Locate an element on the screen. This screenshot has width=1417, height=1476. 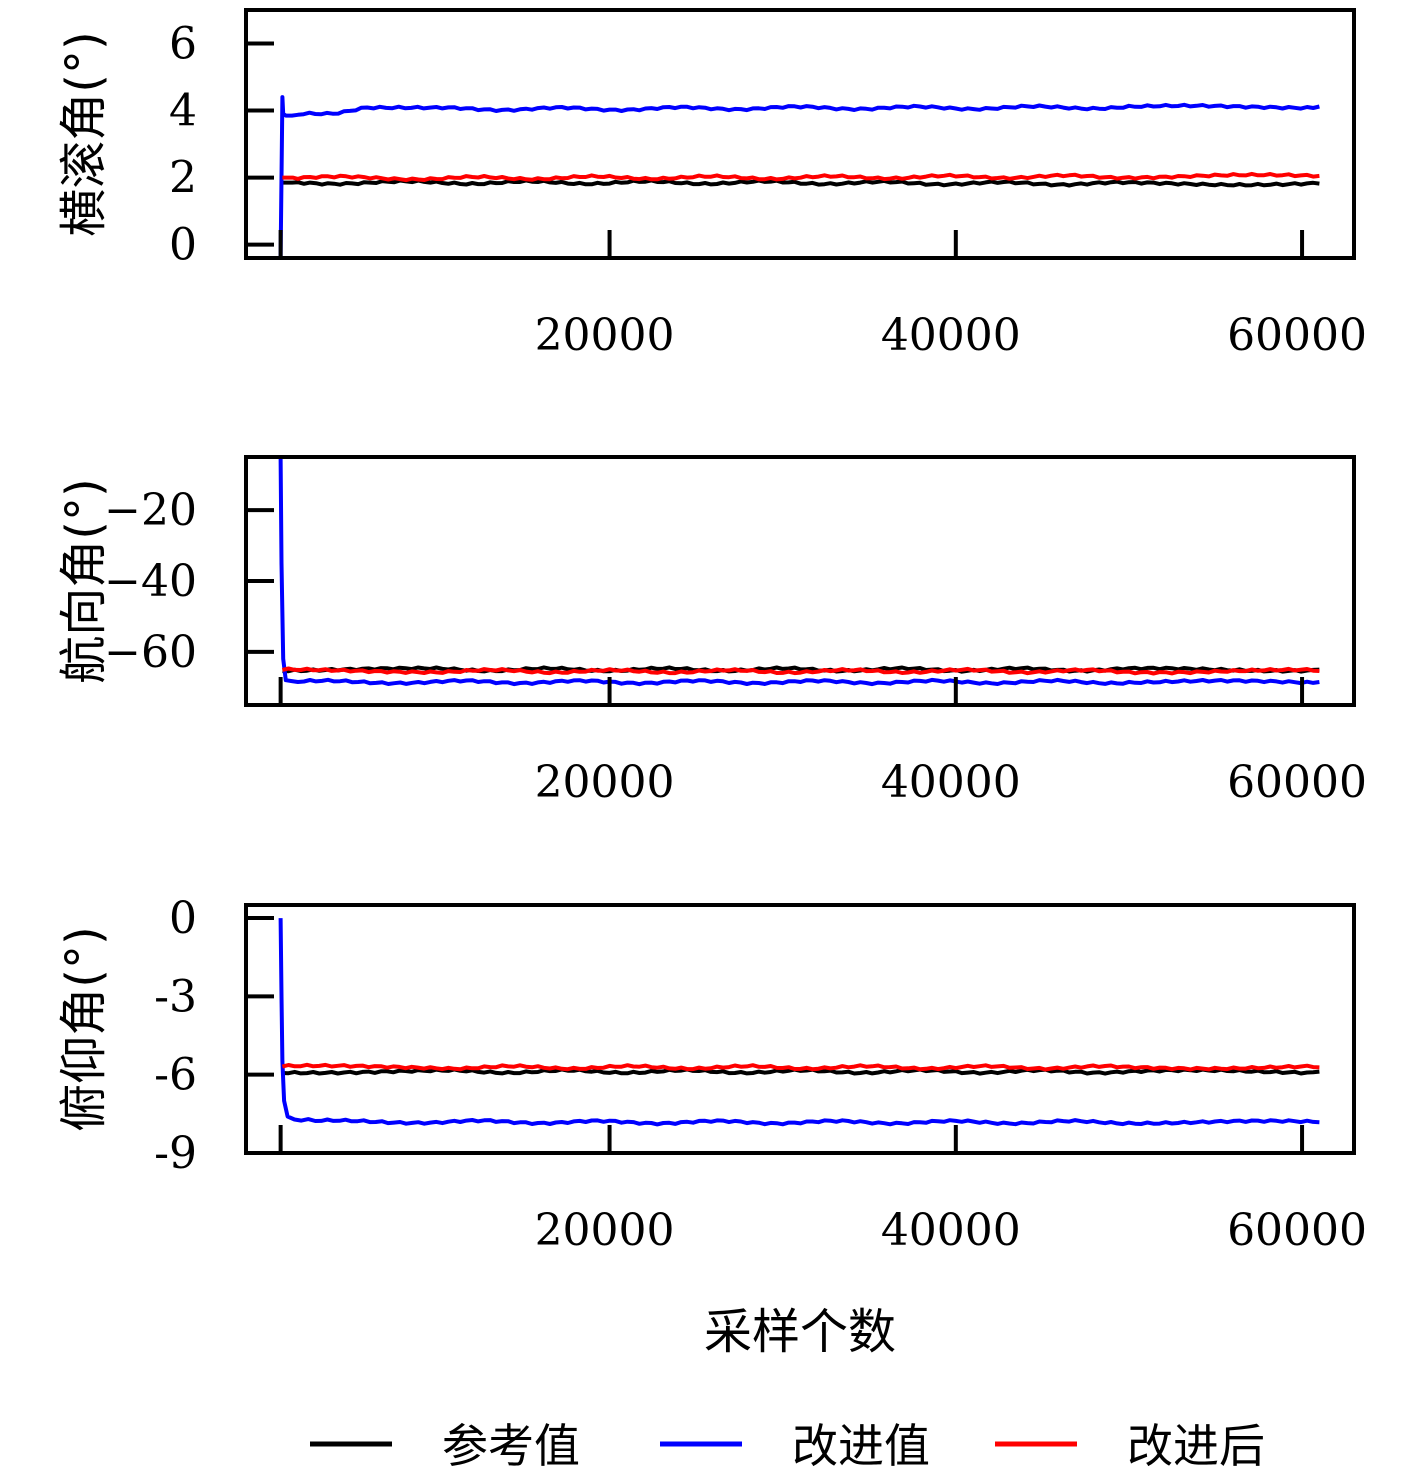
legend-item-2: 改进值 is located at coordinates (795, 1446).